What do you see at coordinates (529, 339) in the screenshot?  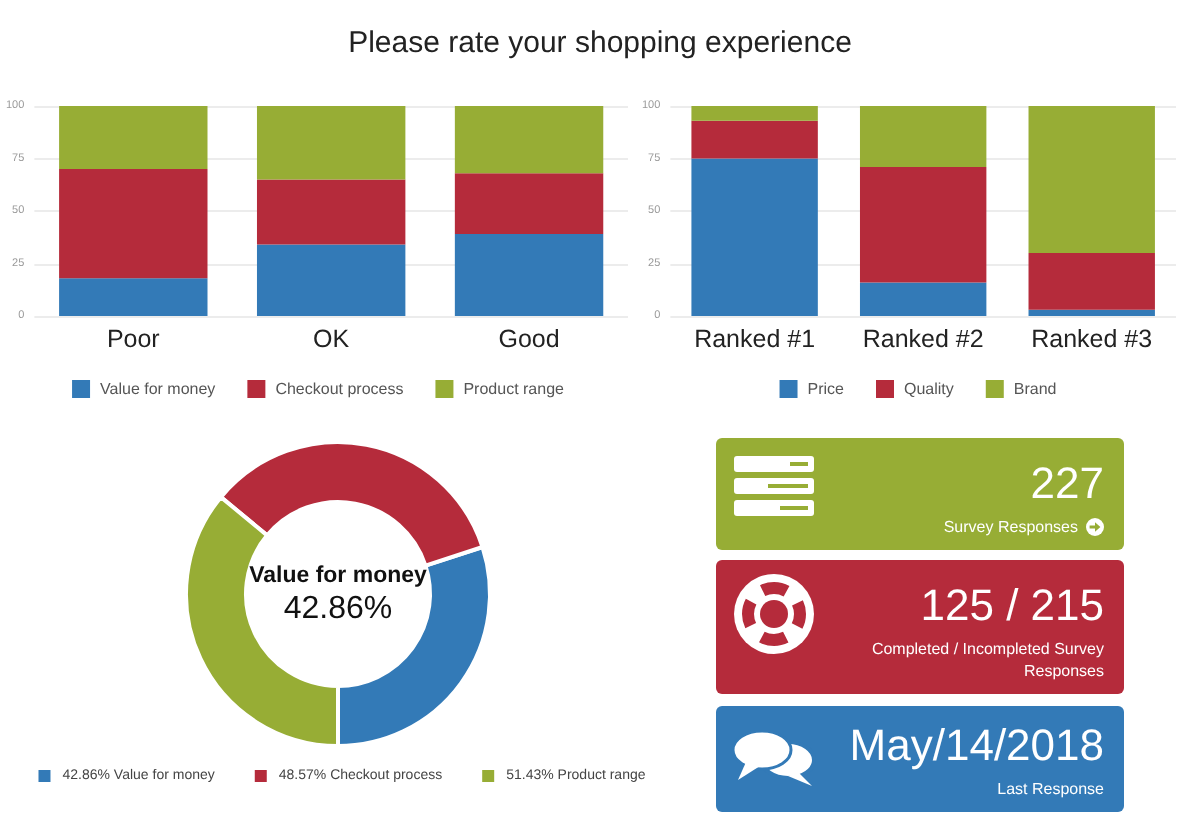 I see `x-tick-label: Good` at bounding box center [529, 339].